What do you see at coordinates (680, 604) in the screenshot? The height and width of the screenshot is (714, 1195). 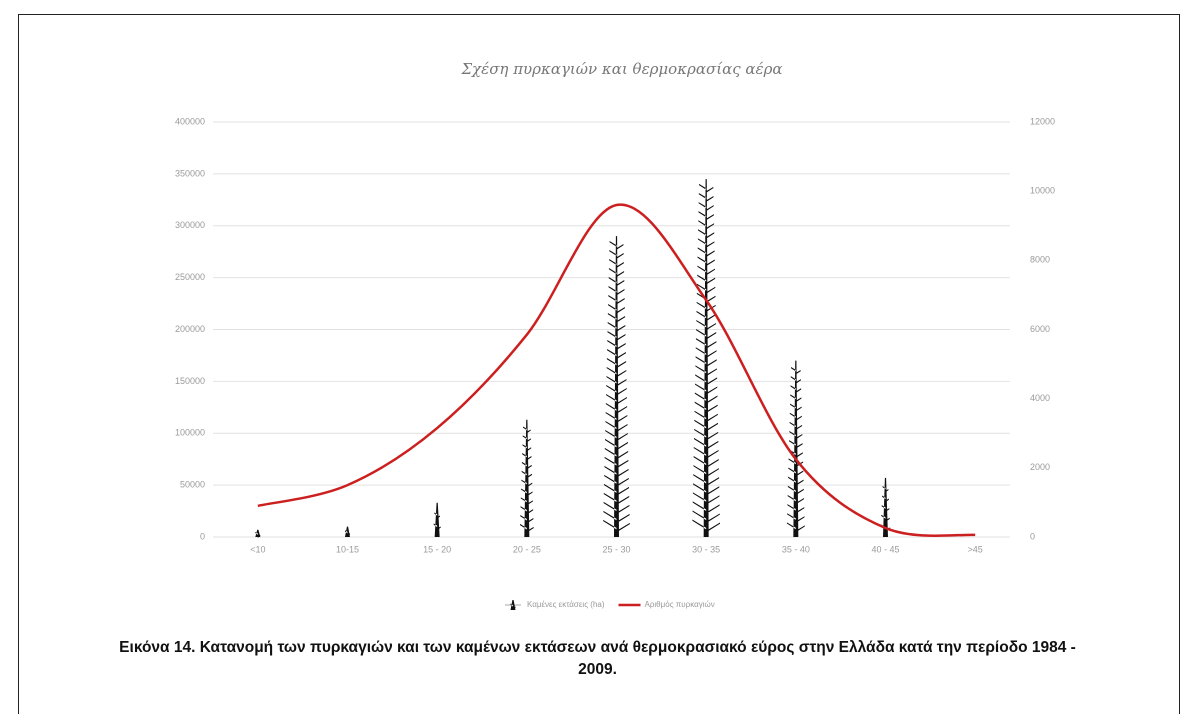 I see `legend-label: Αριθμός πυρκαγιών` at bounding box center [680, 604].